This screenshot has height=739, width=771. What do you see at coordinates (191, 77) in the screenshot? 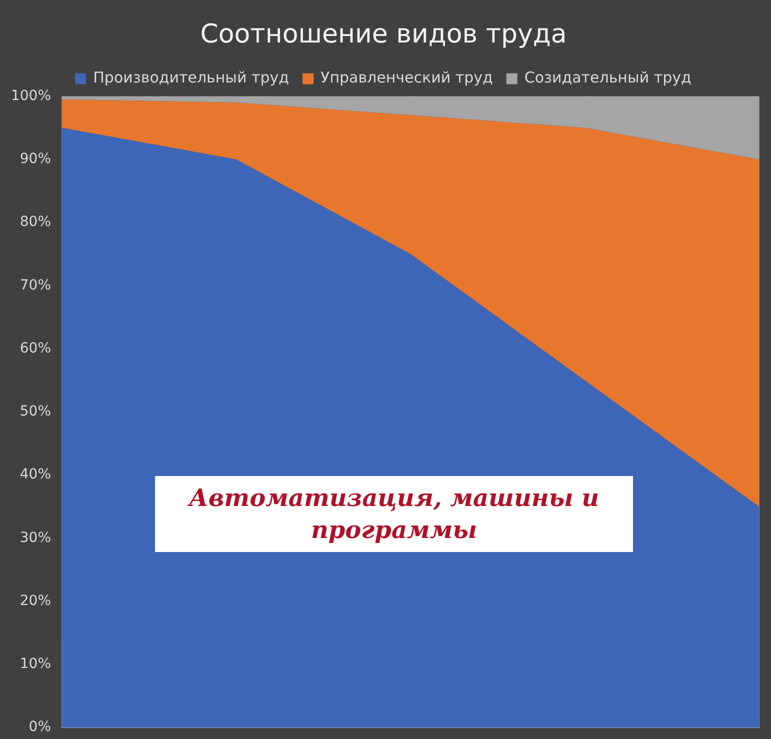
I see `legend-label: Производительный труд` at bounding box center [191, 77].